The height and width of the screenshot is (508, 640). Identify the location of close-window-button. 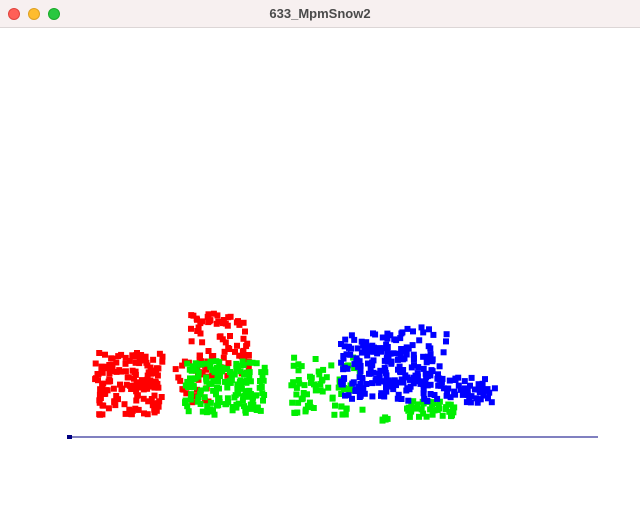
(14, 14).